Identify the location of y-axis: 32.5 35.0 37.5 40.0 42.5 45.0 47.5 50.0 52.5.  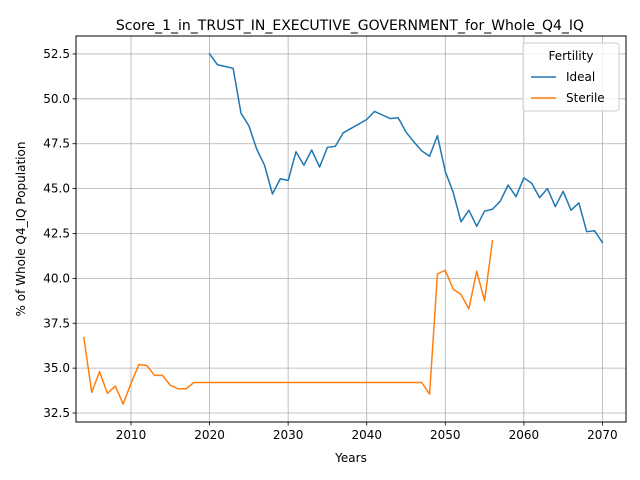
(59, 233).